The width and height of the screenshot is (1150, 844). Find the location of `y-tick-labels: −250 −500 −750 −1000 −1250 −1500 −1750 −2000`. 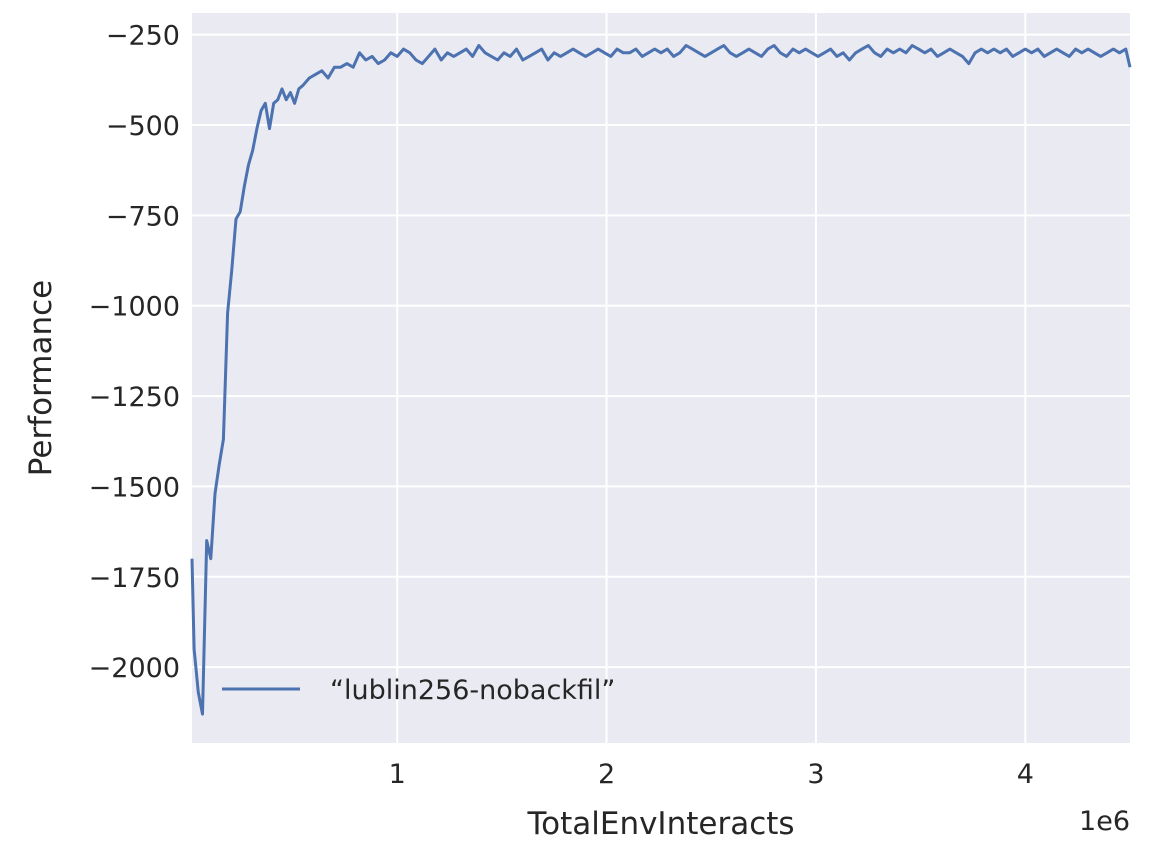

y-tick-labels: −250 −500 −750 −1000 −1250 −1500 −1750 −2000 is located at coordinates (134, 352).